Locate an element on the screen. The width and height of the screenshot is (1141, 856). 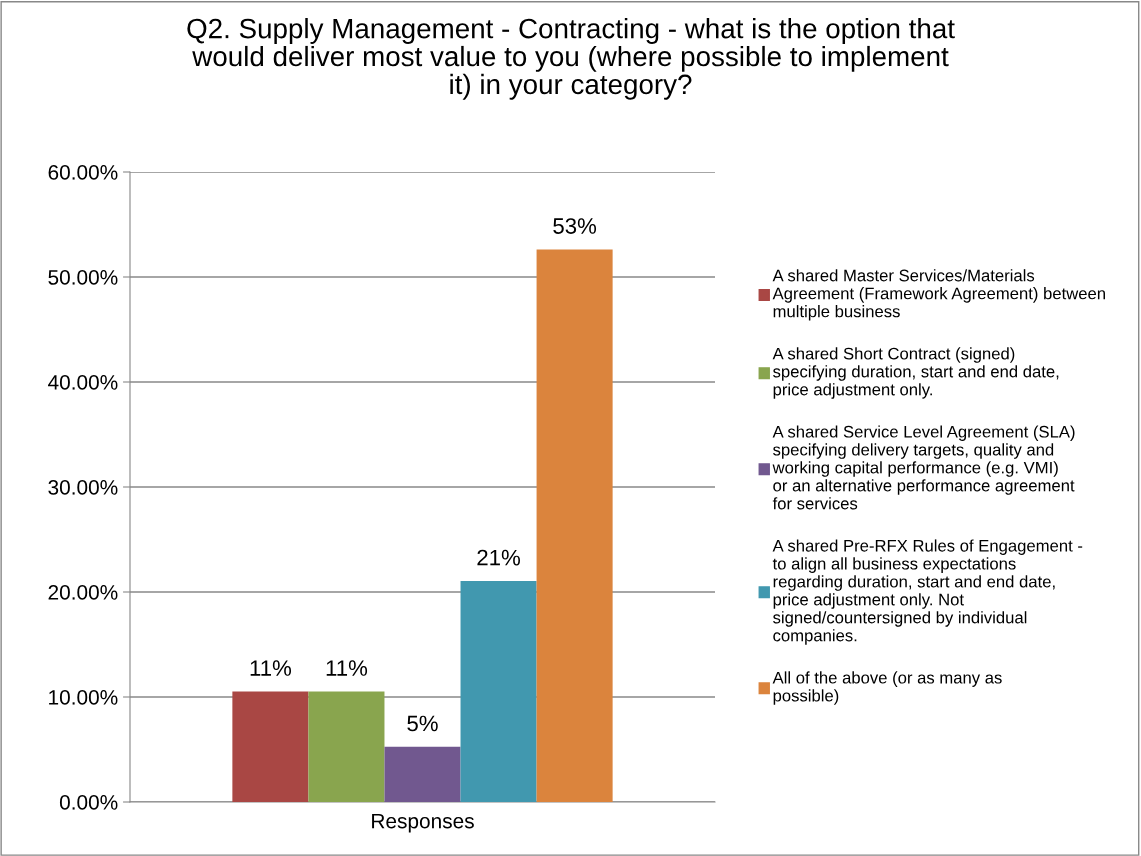
chart-title: Q2. Supply Management - Contracting - what is the option that would deliver most value to you (where possible to implement it) in your category? is located at coordinates (571, 59).